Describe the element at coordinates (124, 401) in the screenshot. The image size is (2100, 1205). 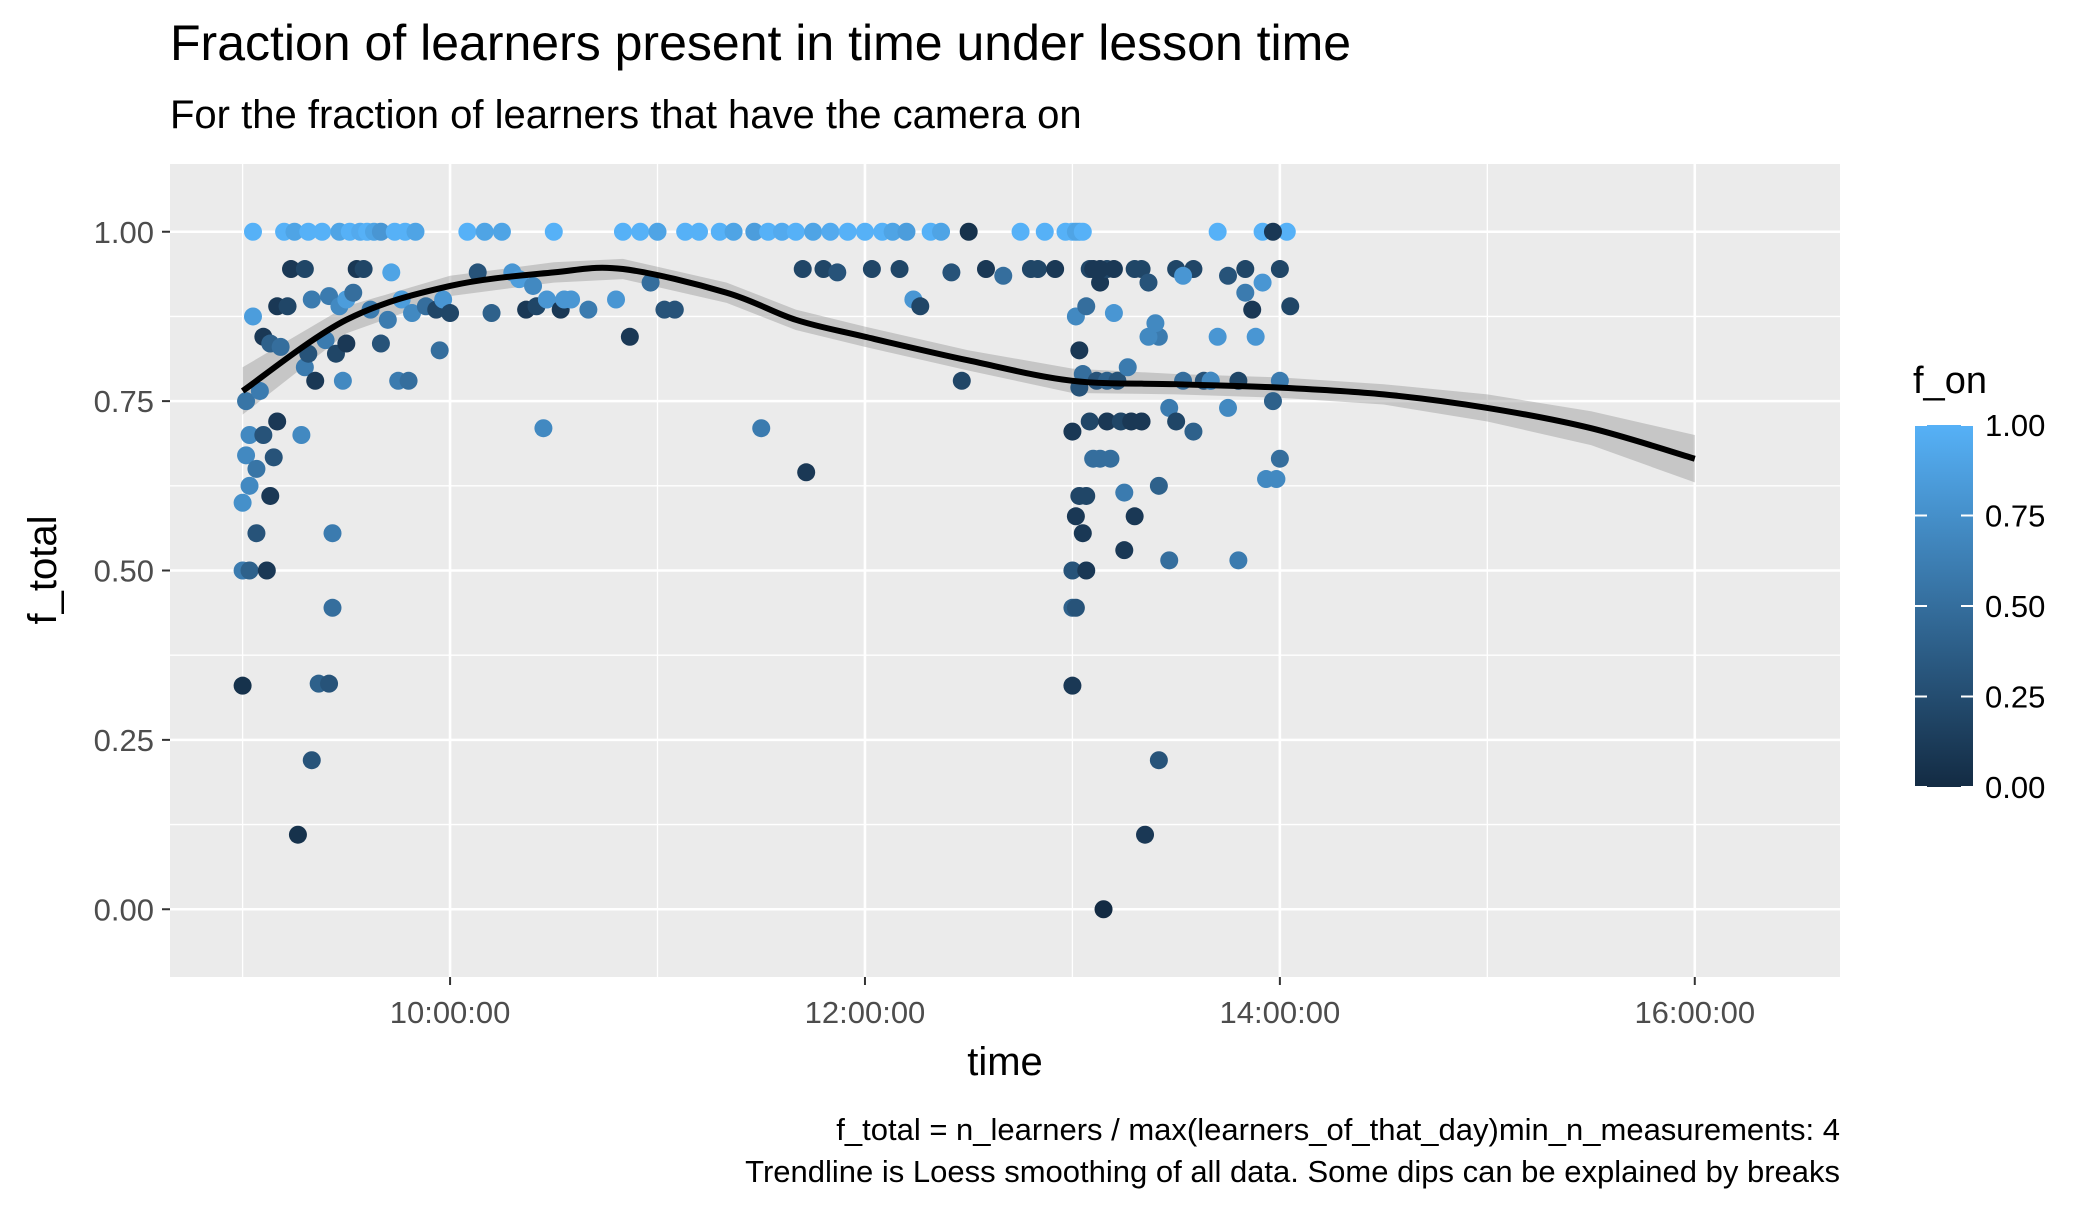
I see `y-tick-label: 0.75` at that location.